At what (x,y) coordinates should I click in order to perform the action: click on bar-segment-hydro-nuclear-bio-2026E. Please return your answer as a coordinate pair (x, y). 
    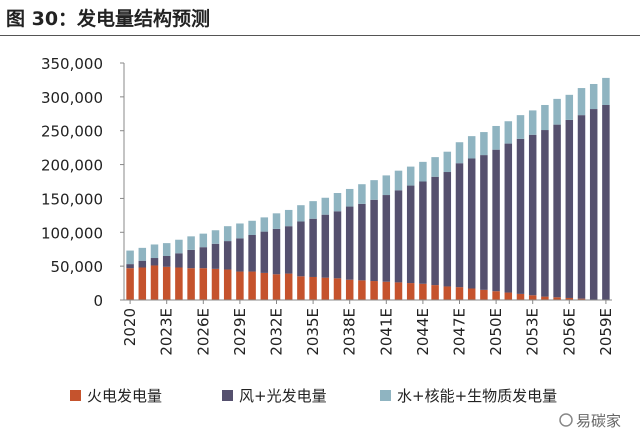
    Looking at the image, I should click on (203, 240).